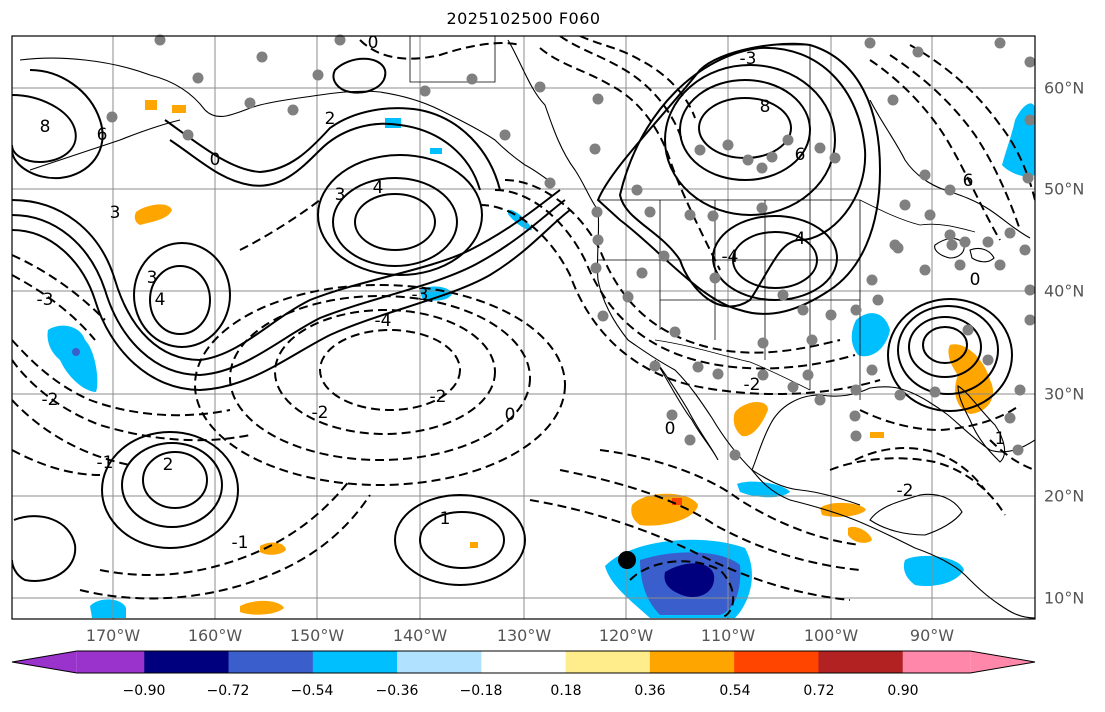 The image size is (1105, 712). I want to click on colorbar-tick: 0.36, so click(650, 691).